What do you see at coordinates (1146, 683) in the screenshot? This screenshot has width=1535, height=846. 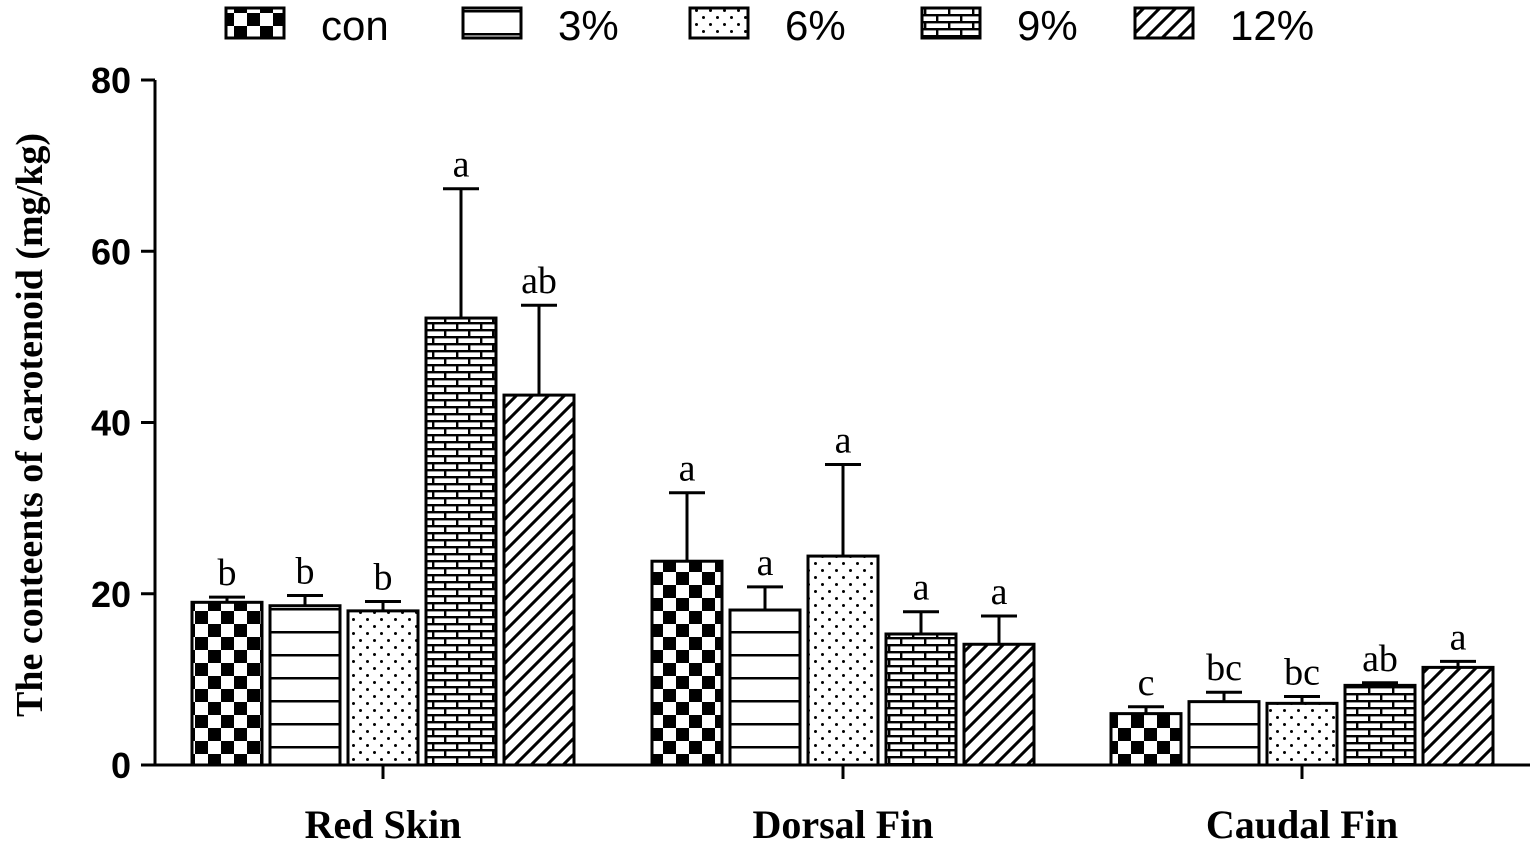 I see `significance-label: c` at bounding box center [1146, 683].